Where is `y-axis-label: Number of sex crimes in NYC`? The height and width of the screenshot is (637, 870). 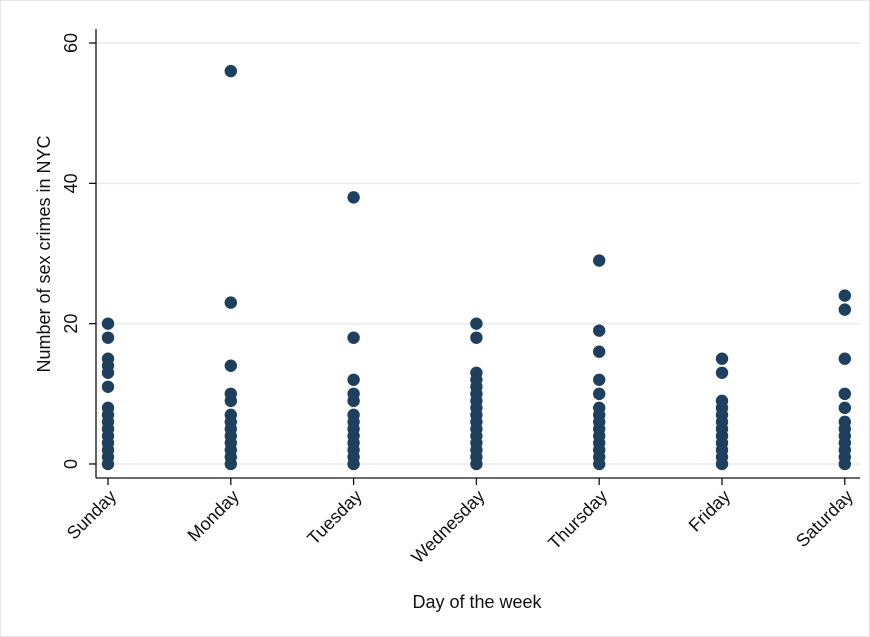 y-axis-label: Number of sex crimes in NYC is located at coordinates (44, 253).